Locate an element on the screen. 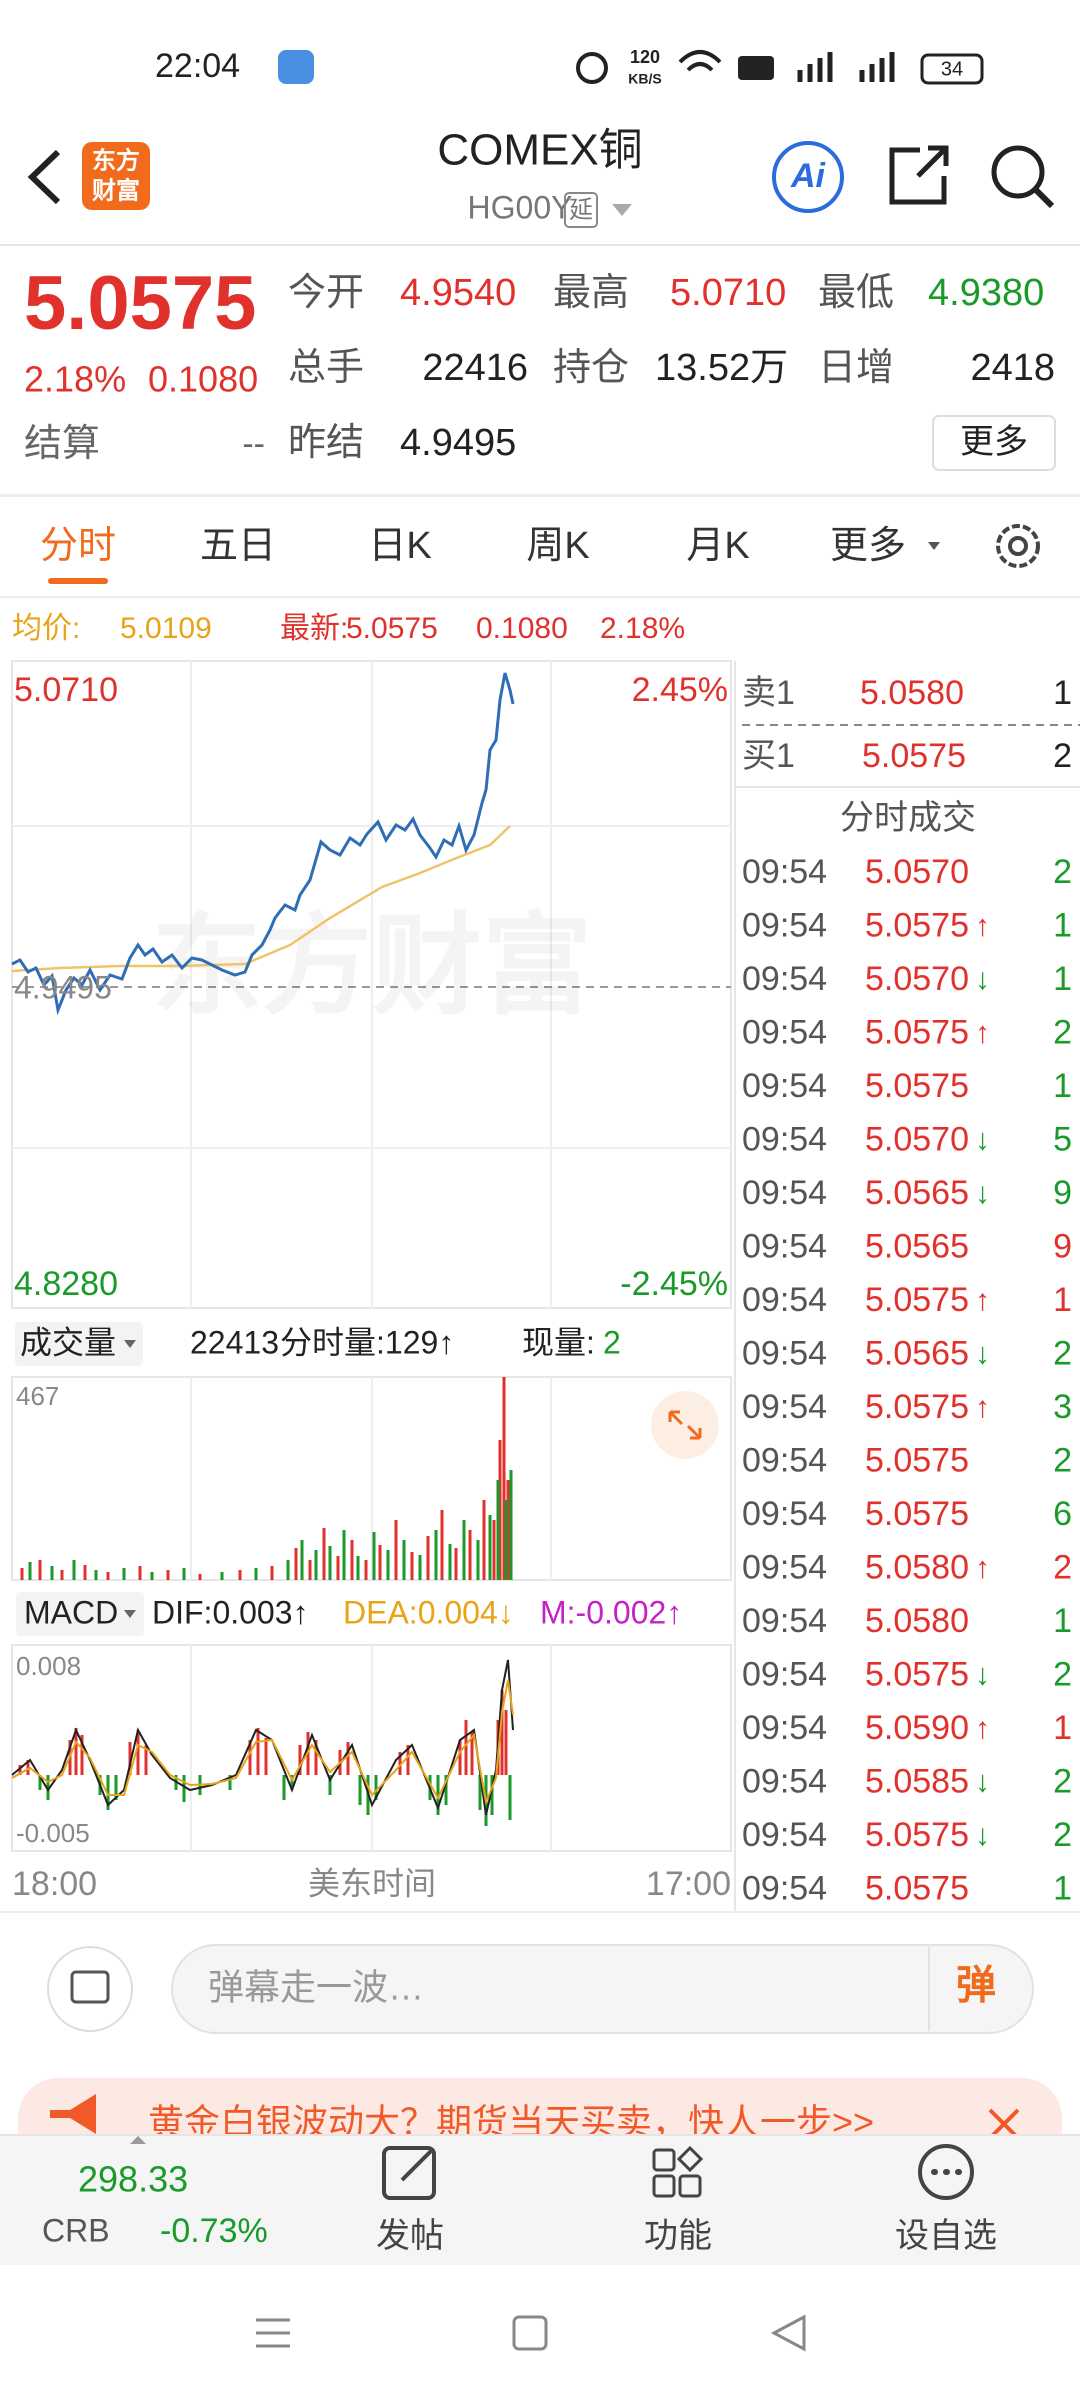 The width and height of the screenshot is (1080, 2400). current-volume-label: 现量: is located at coordinates (558, 1342).